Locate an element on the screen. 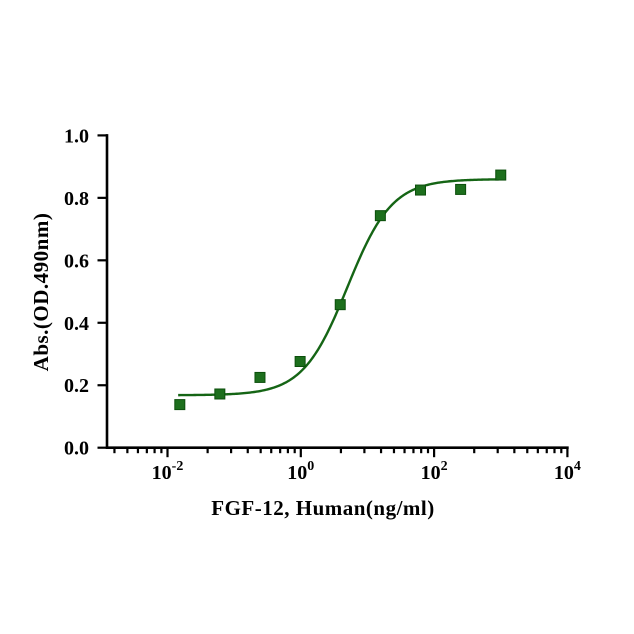 The height and width of the screenshot is (634, 634). x-tick-label: 10⁻² is located at coordinates (168, 471).